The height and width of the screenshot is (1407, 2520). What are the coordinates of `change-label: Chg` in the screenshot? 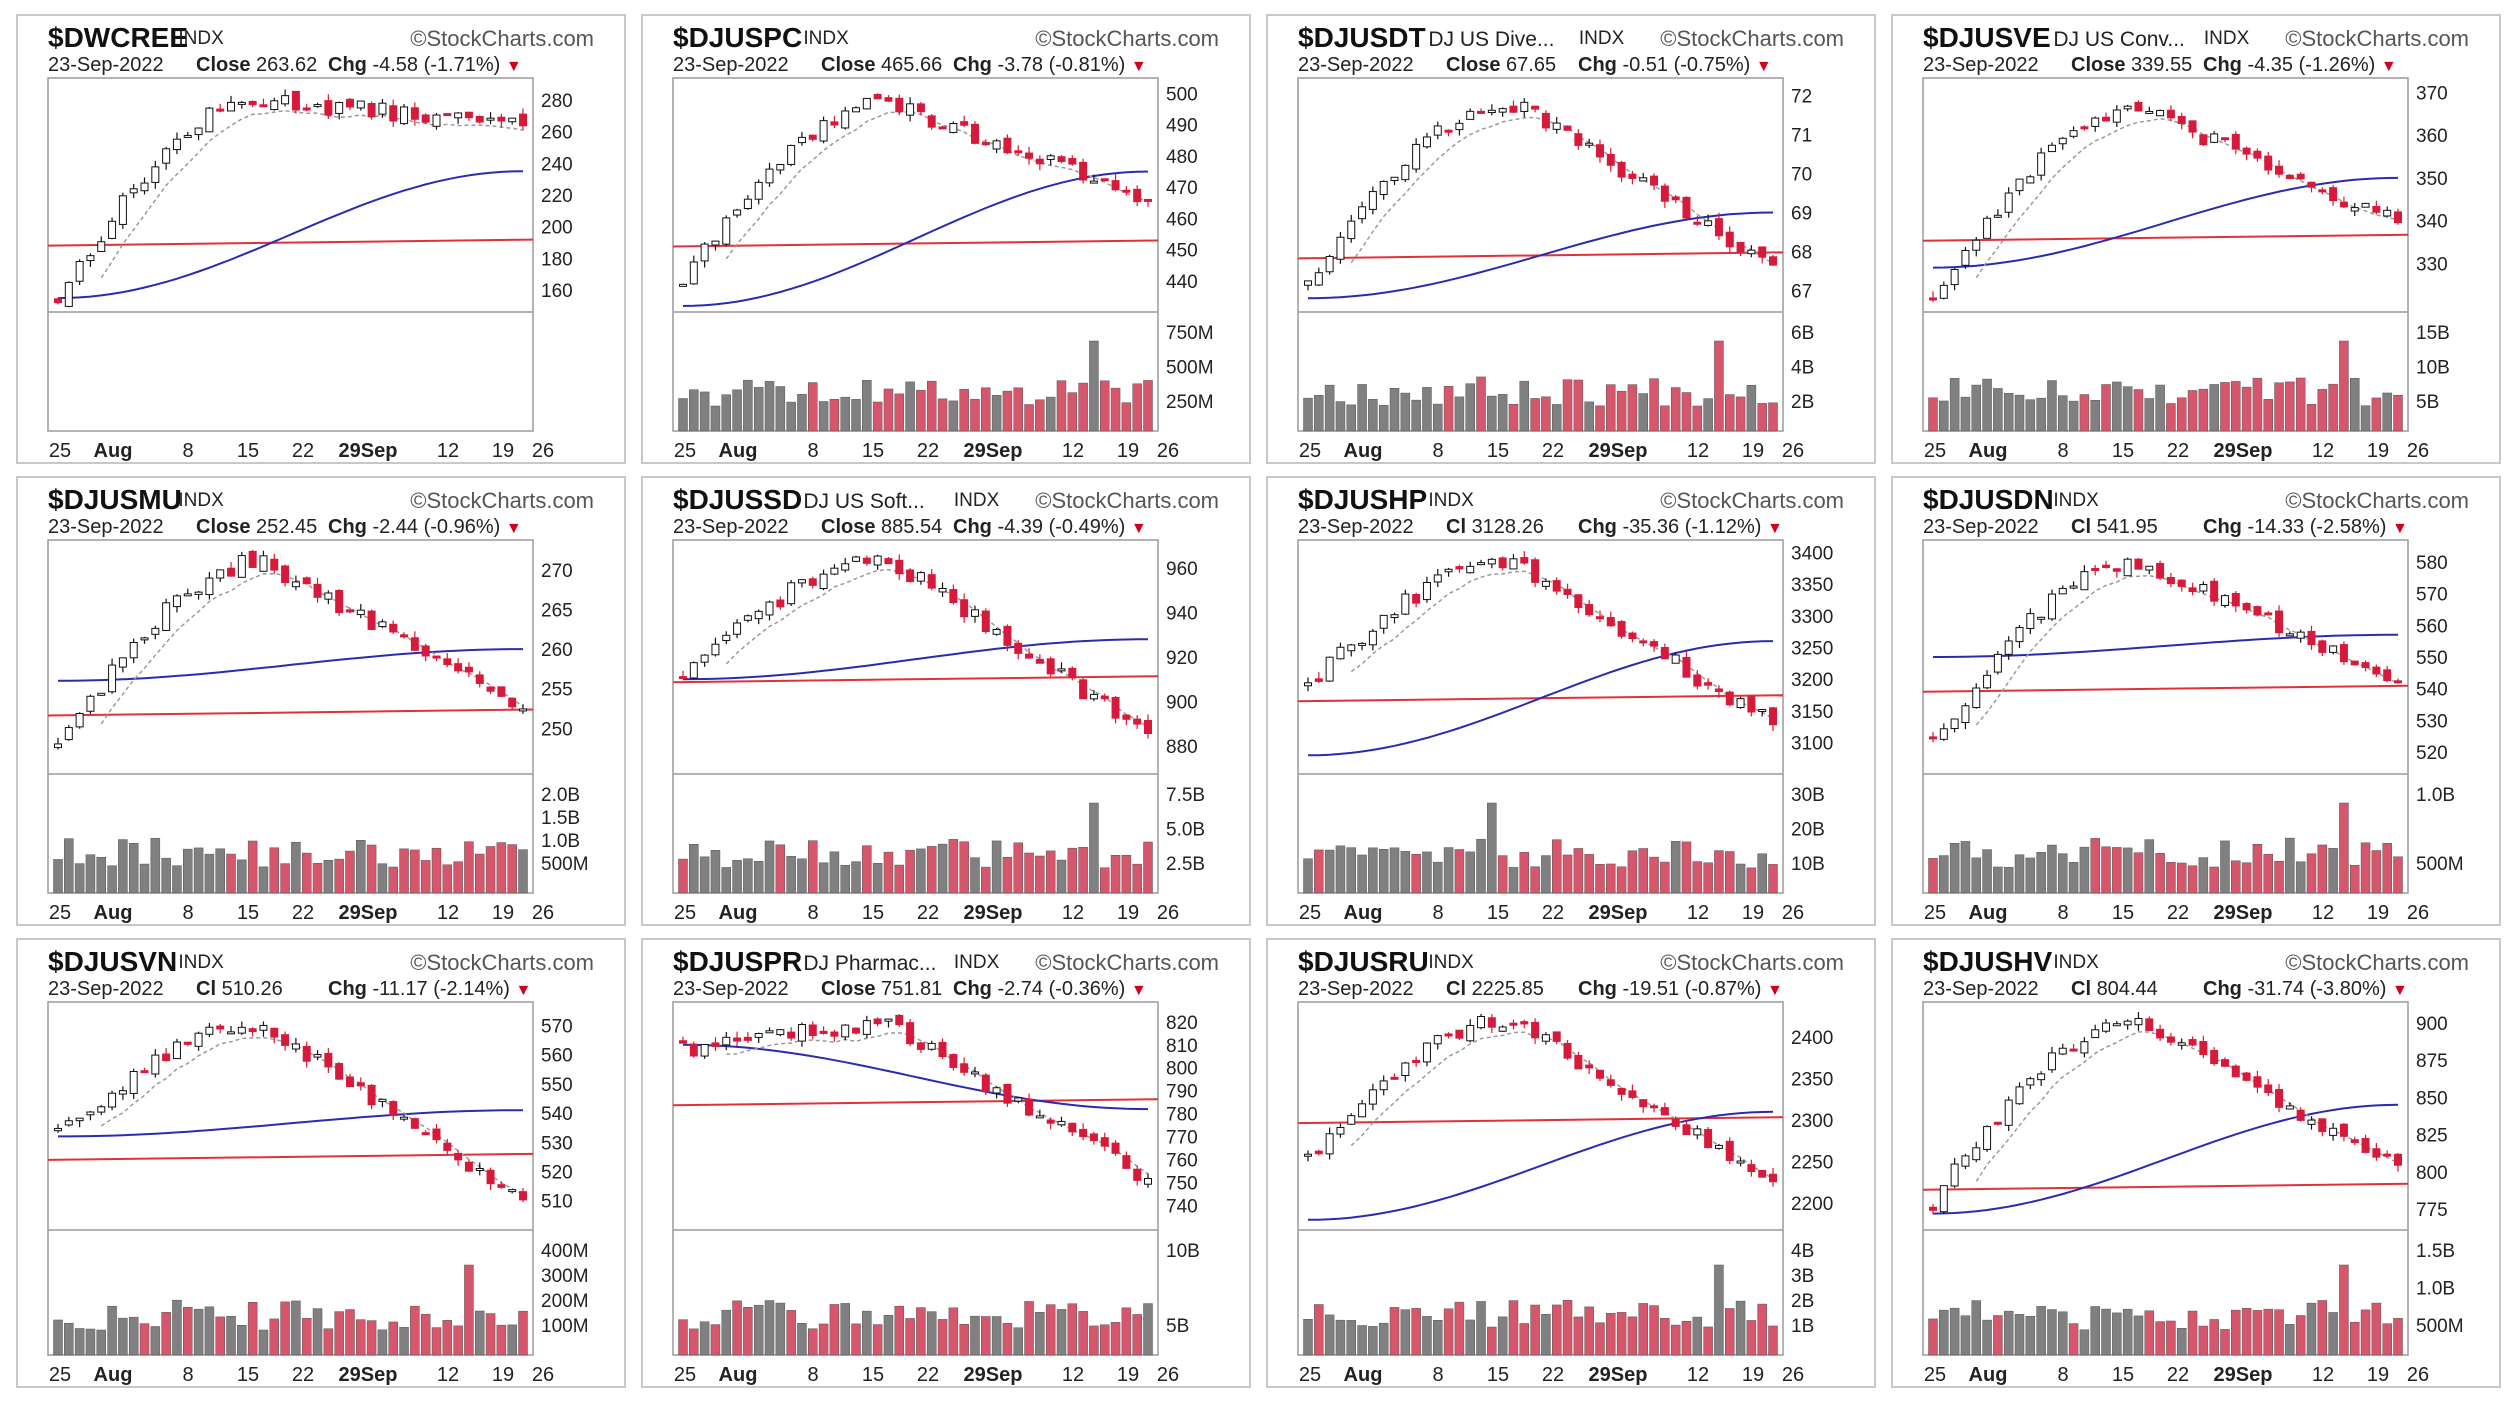 It's located at (2225, 527).